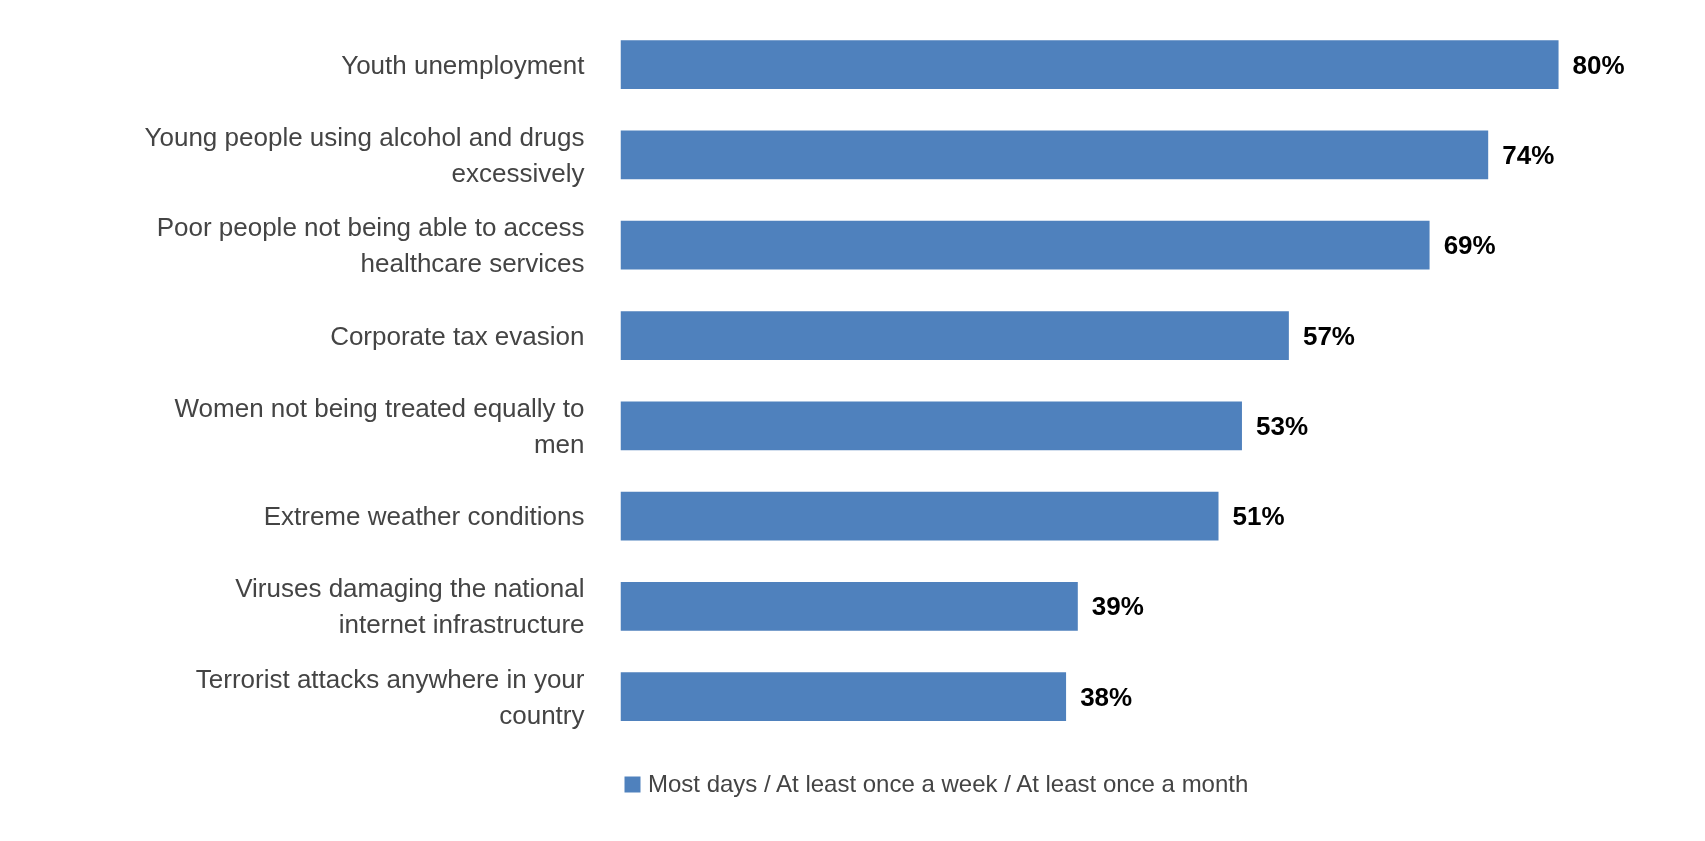  Describe the element at coordinates (457, 335) in the screenshot. I see `y-tick-label: Corporate tax evasion` at that location.